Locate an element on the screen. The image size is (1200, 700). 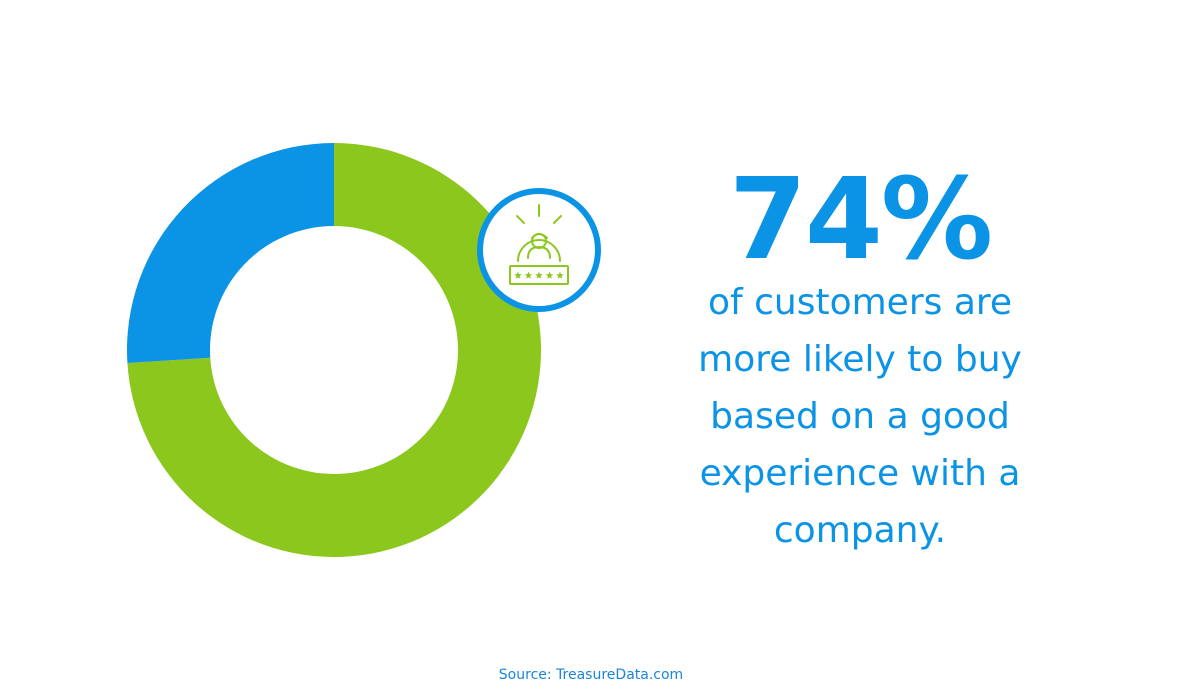
stat-description-line: experience with a is located at coordinates (860, 473).